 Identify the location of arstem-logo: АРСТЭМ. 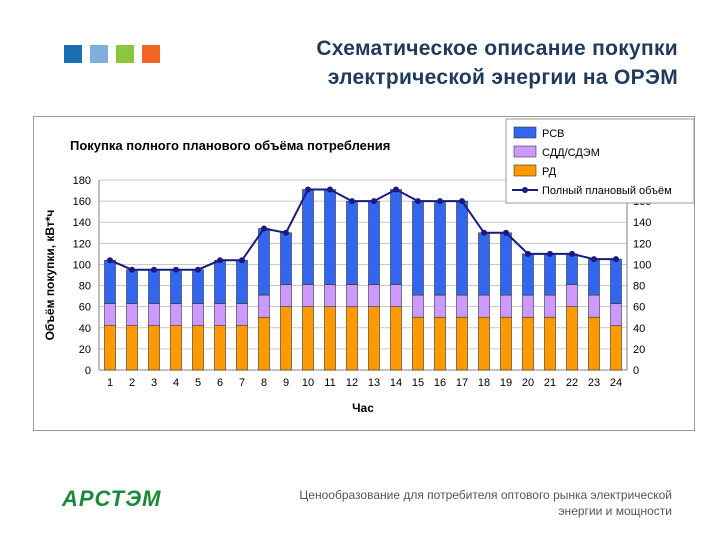
(112, 498).